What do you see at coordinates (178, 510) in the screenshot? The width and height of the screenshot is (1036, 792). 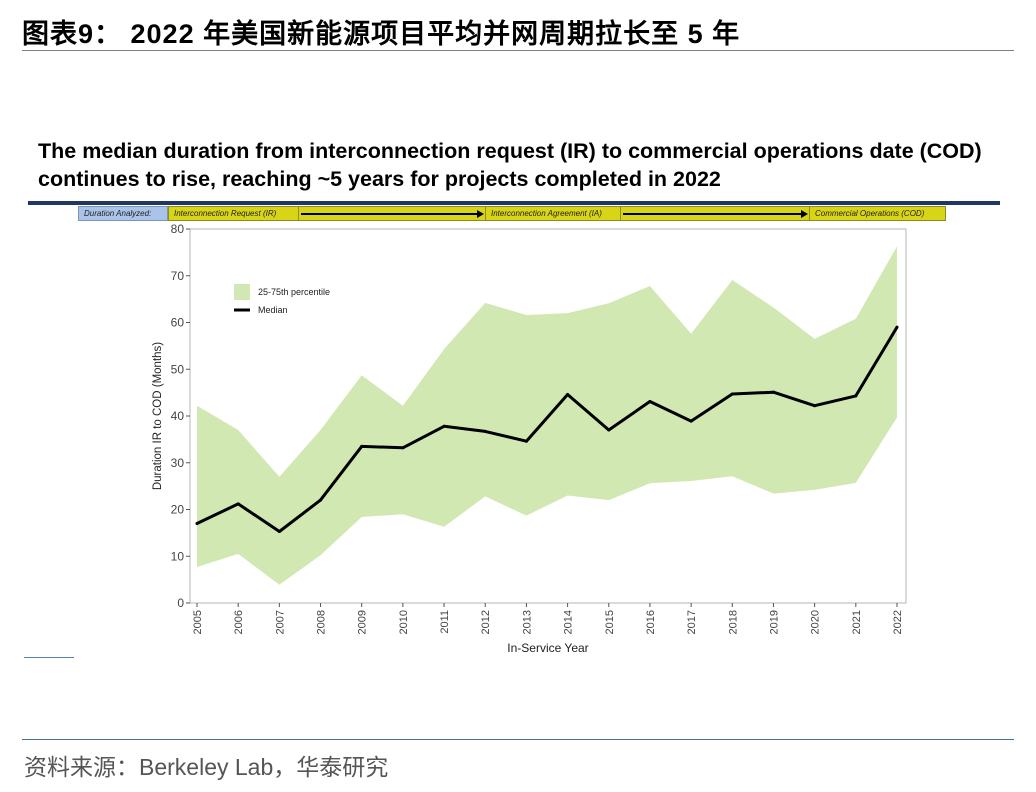 I see `y-tick-label: 20` at bounding box center [178, 510].